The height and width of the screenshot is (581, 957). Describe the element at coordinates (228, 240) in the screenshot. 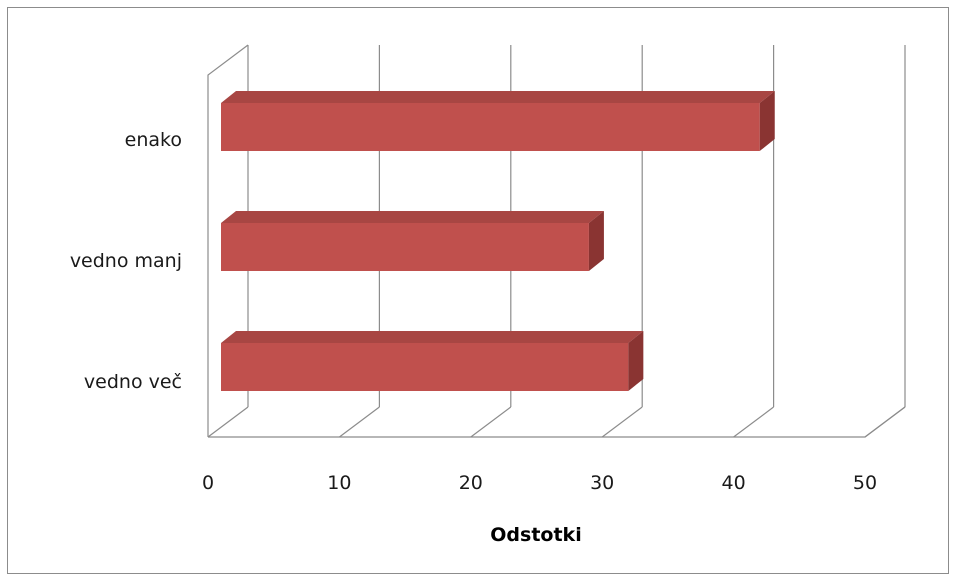

I see `side-wall` at that location.